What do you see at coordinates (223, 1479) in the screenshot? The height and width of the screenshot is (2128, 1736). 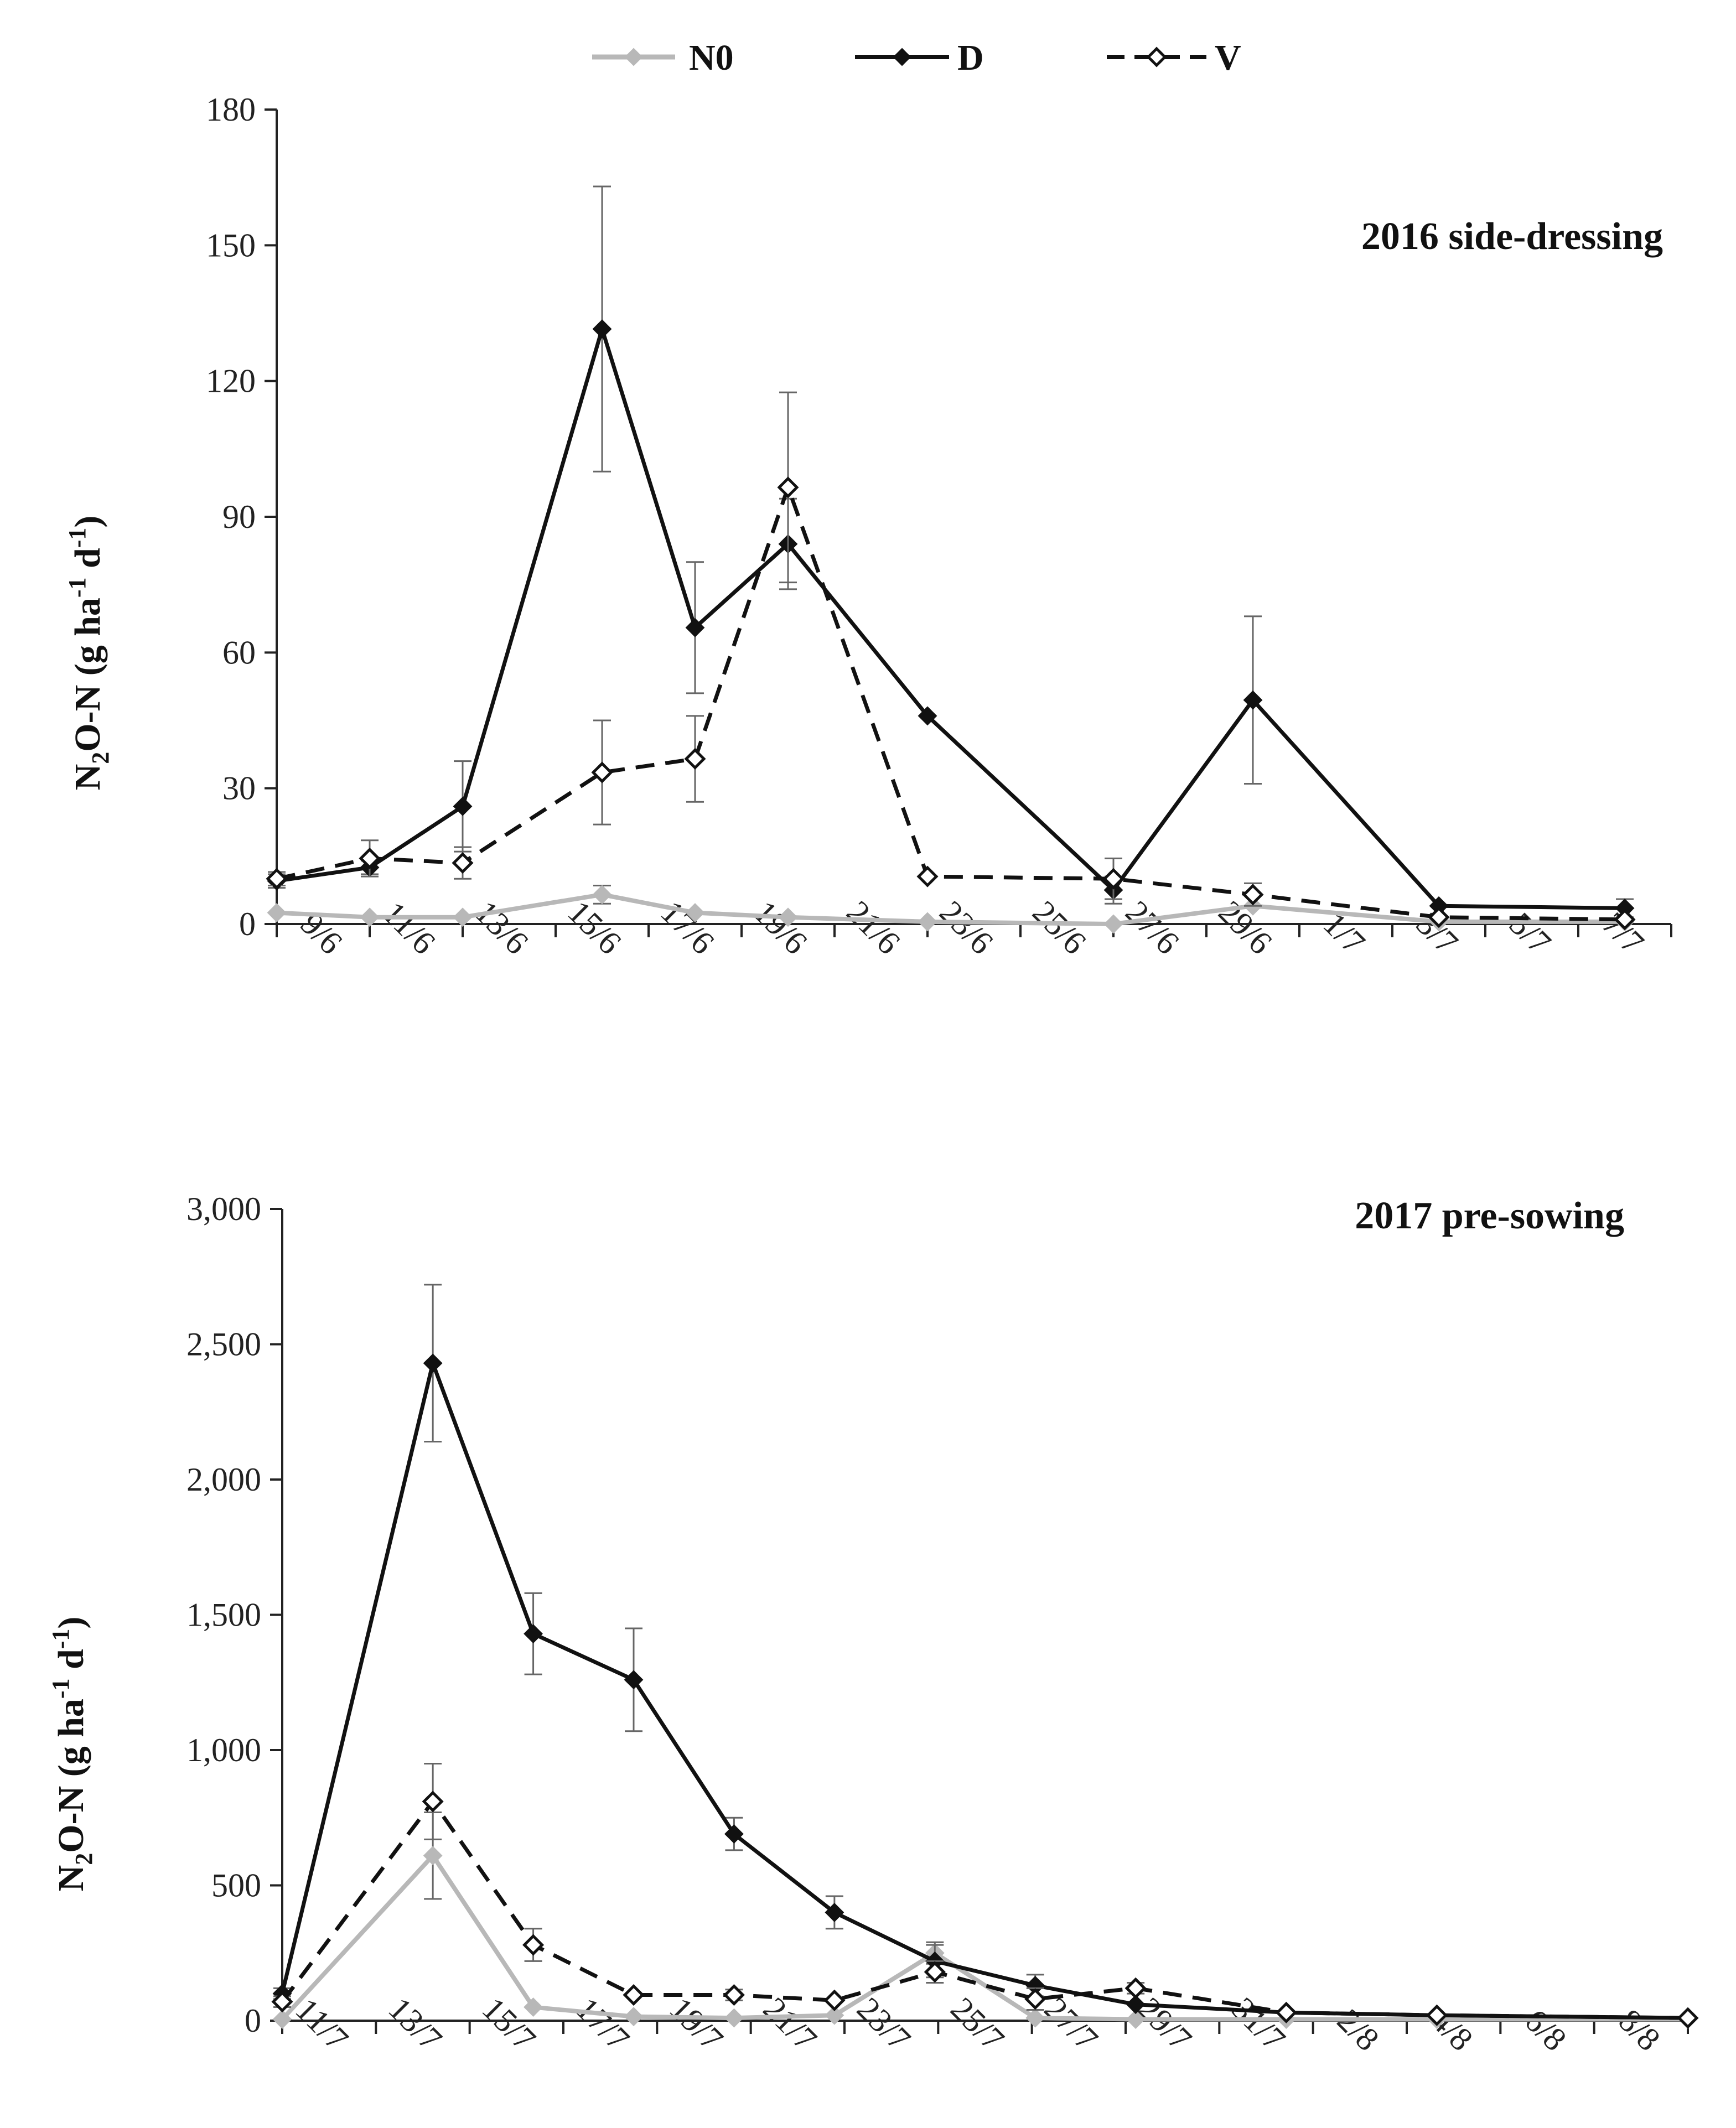 I see `y-tick-label: 2,000` at bounding box center [223, 1479].